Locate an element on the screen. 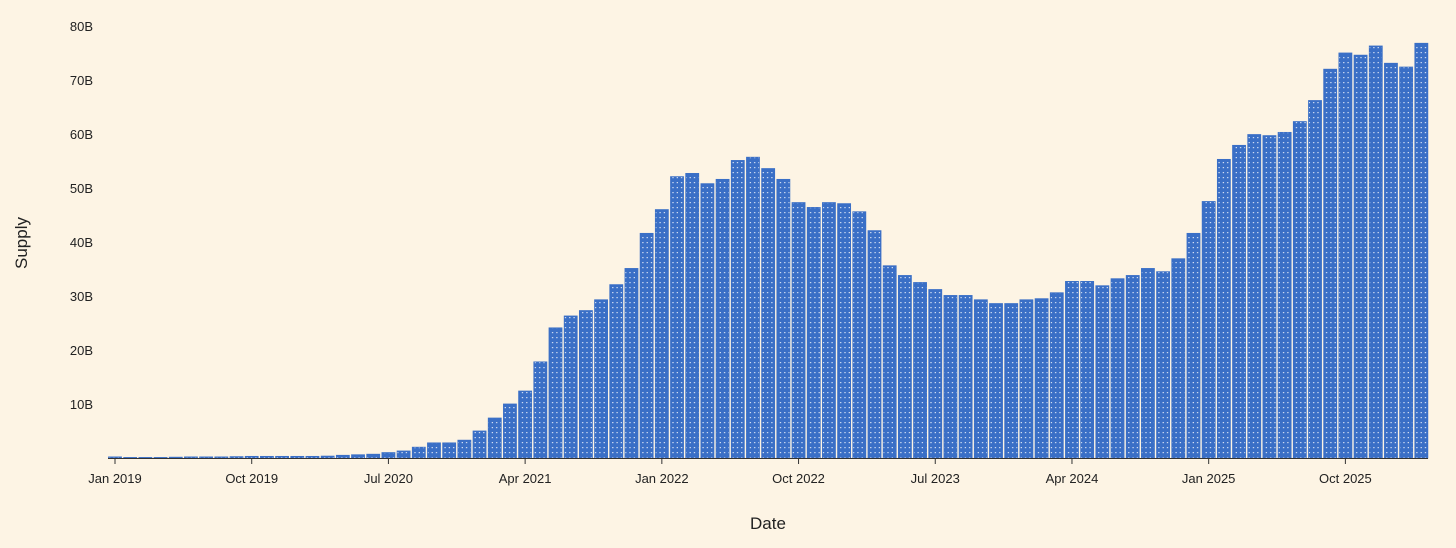  y-tick-label: 20B is located at coordinates (81, 350).